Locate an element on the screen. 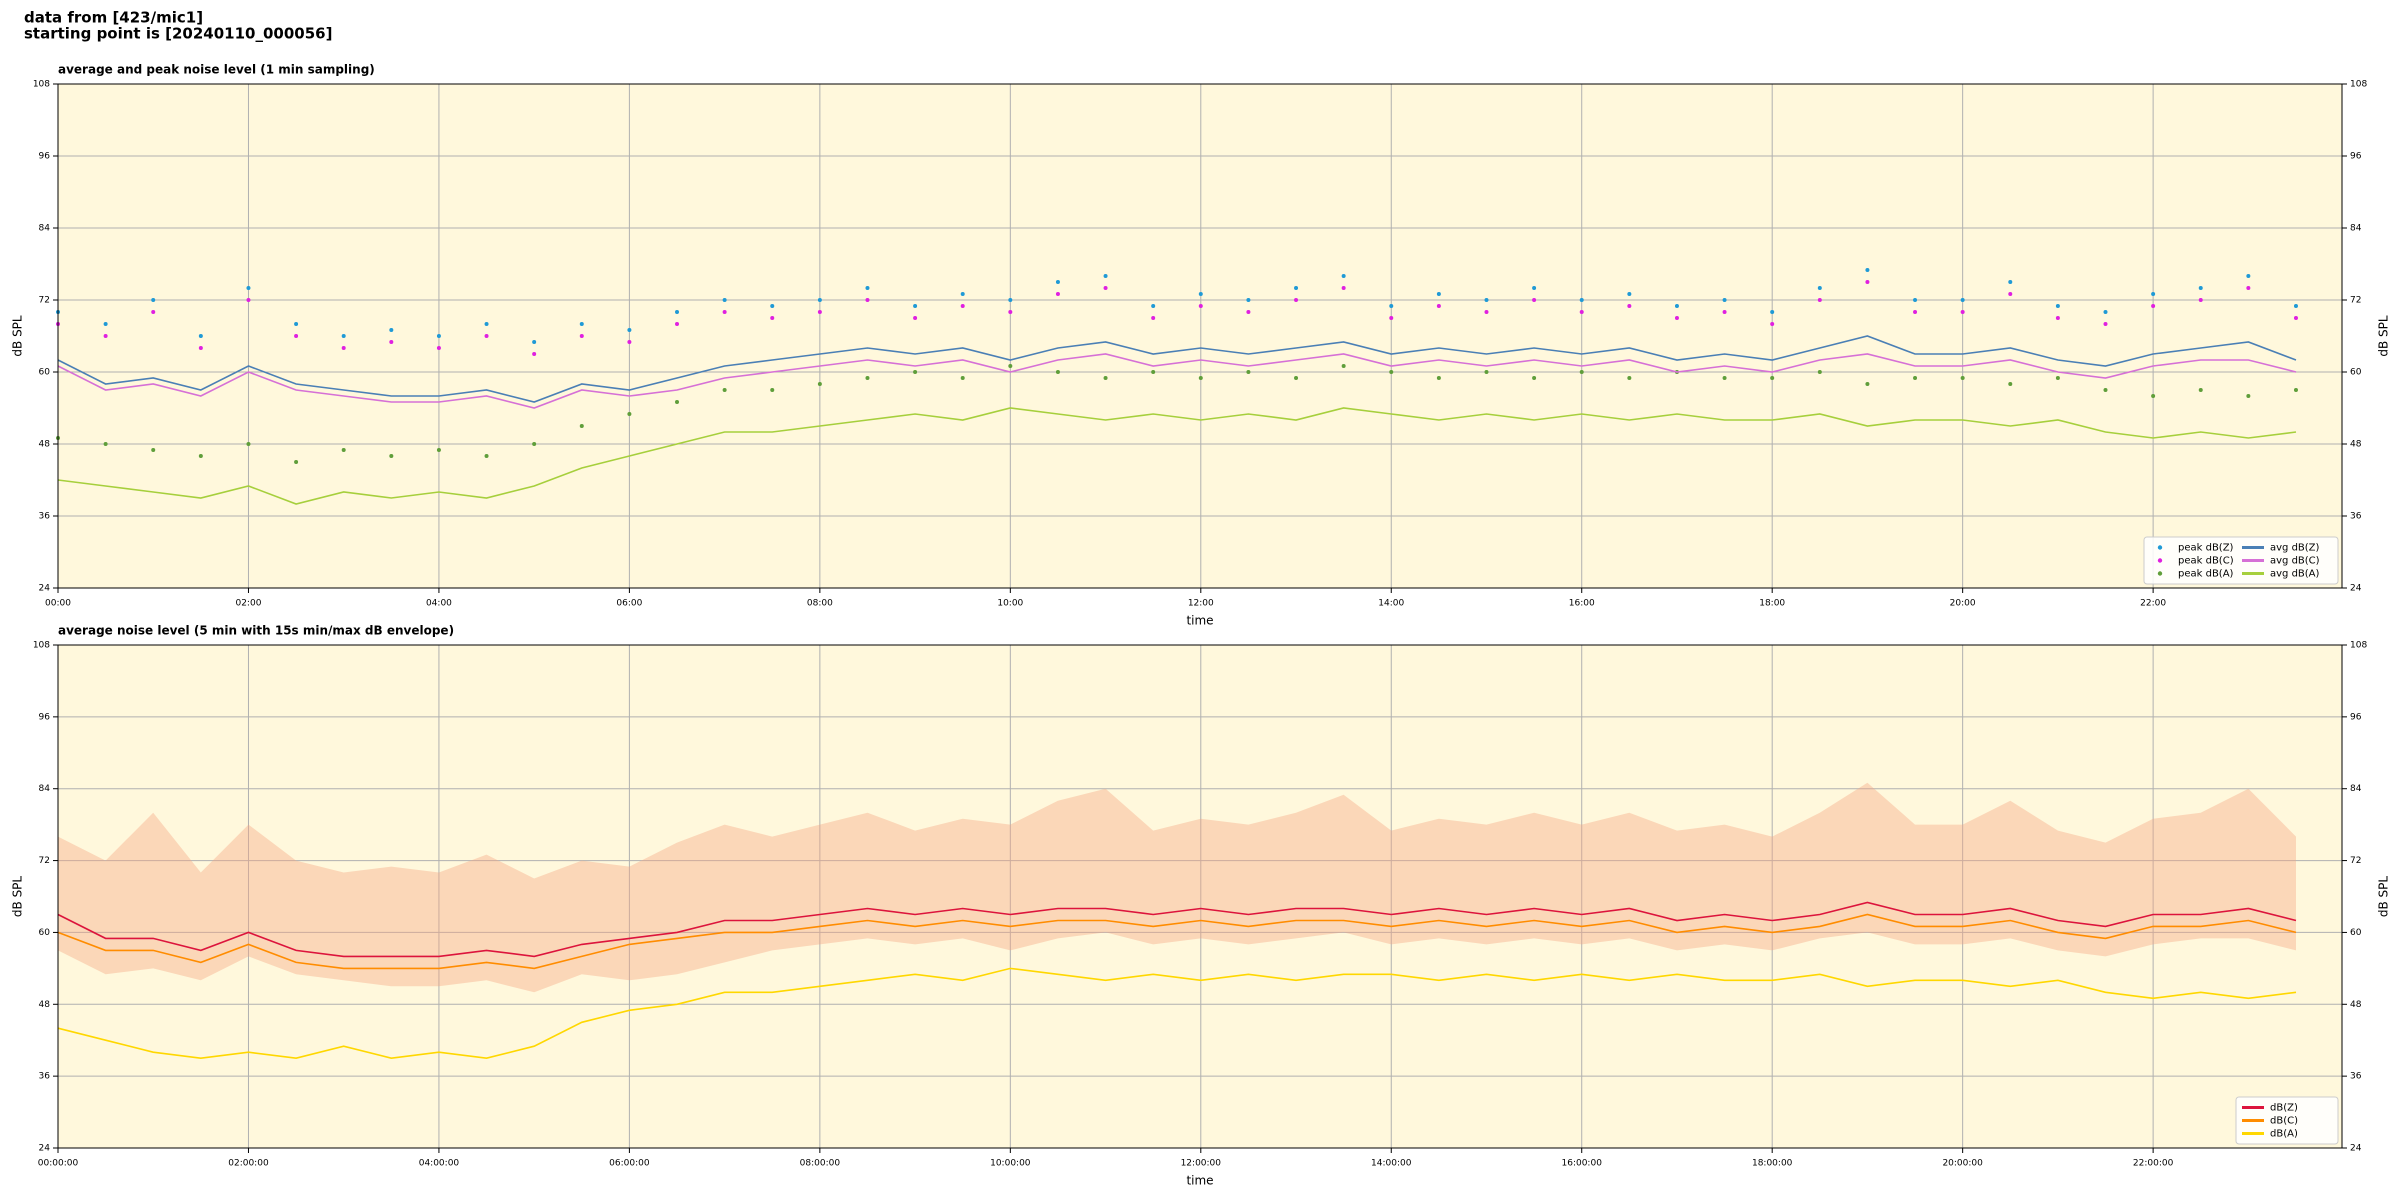 This screenshot has width=2400, height=1200. y2-tick-label: 84 is located at coordinates (2356, 229).